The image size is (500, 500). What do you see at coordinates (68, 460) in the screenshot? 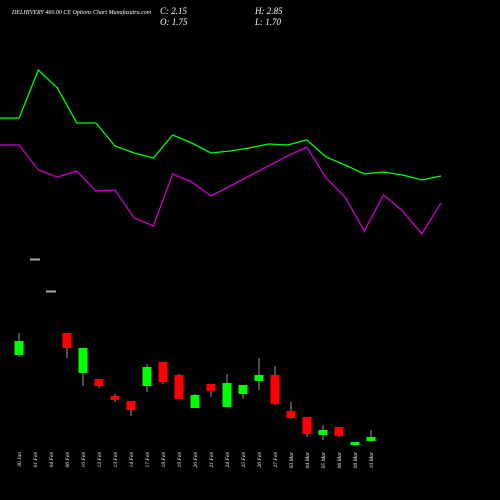
I see `x-tick-label: 06 Feb` at bounding box center [68, 460].